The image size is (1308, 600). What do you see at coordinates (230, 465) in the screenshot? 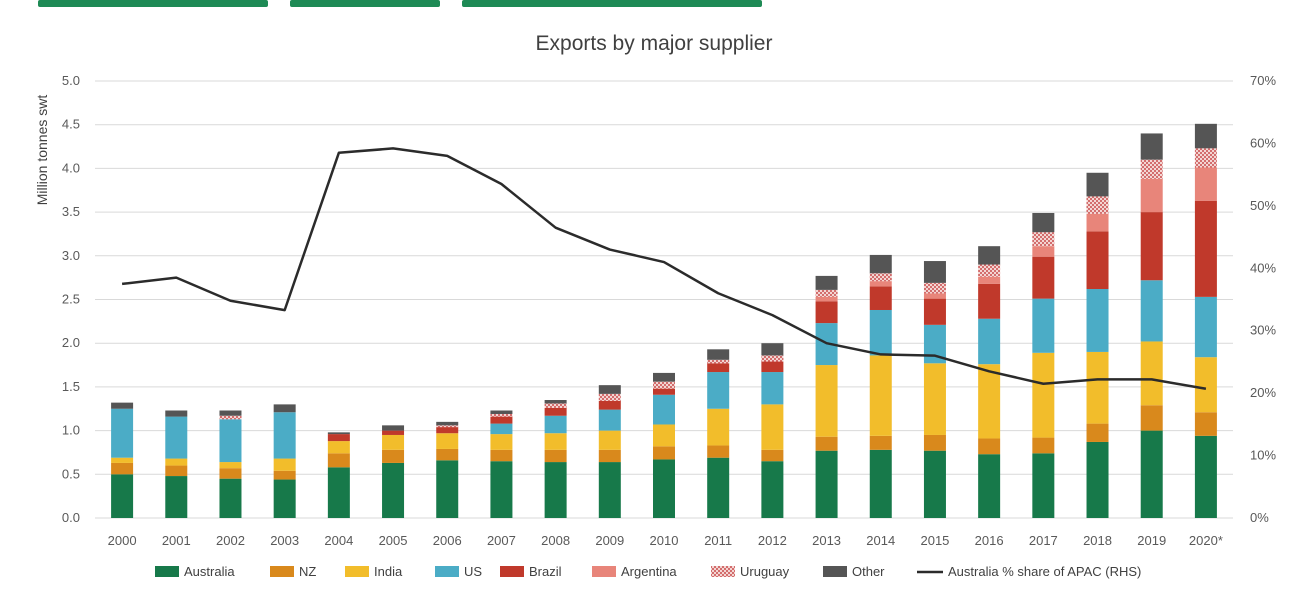
I see `bar-india-2002` at bounding box center [230, 465].